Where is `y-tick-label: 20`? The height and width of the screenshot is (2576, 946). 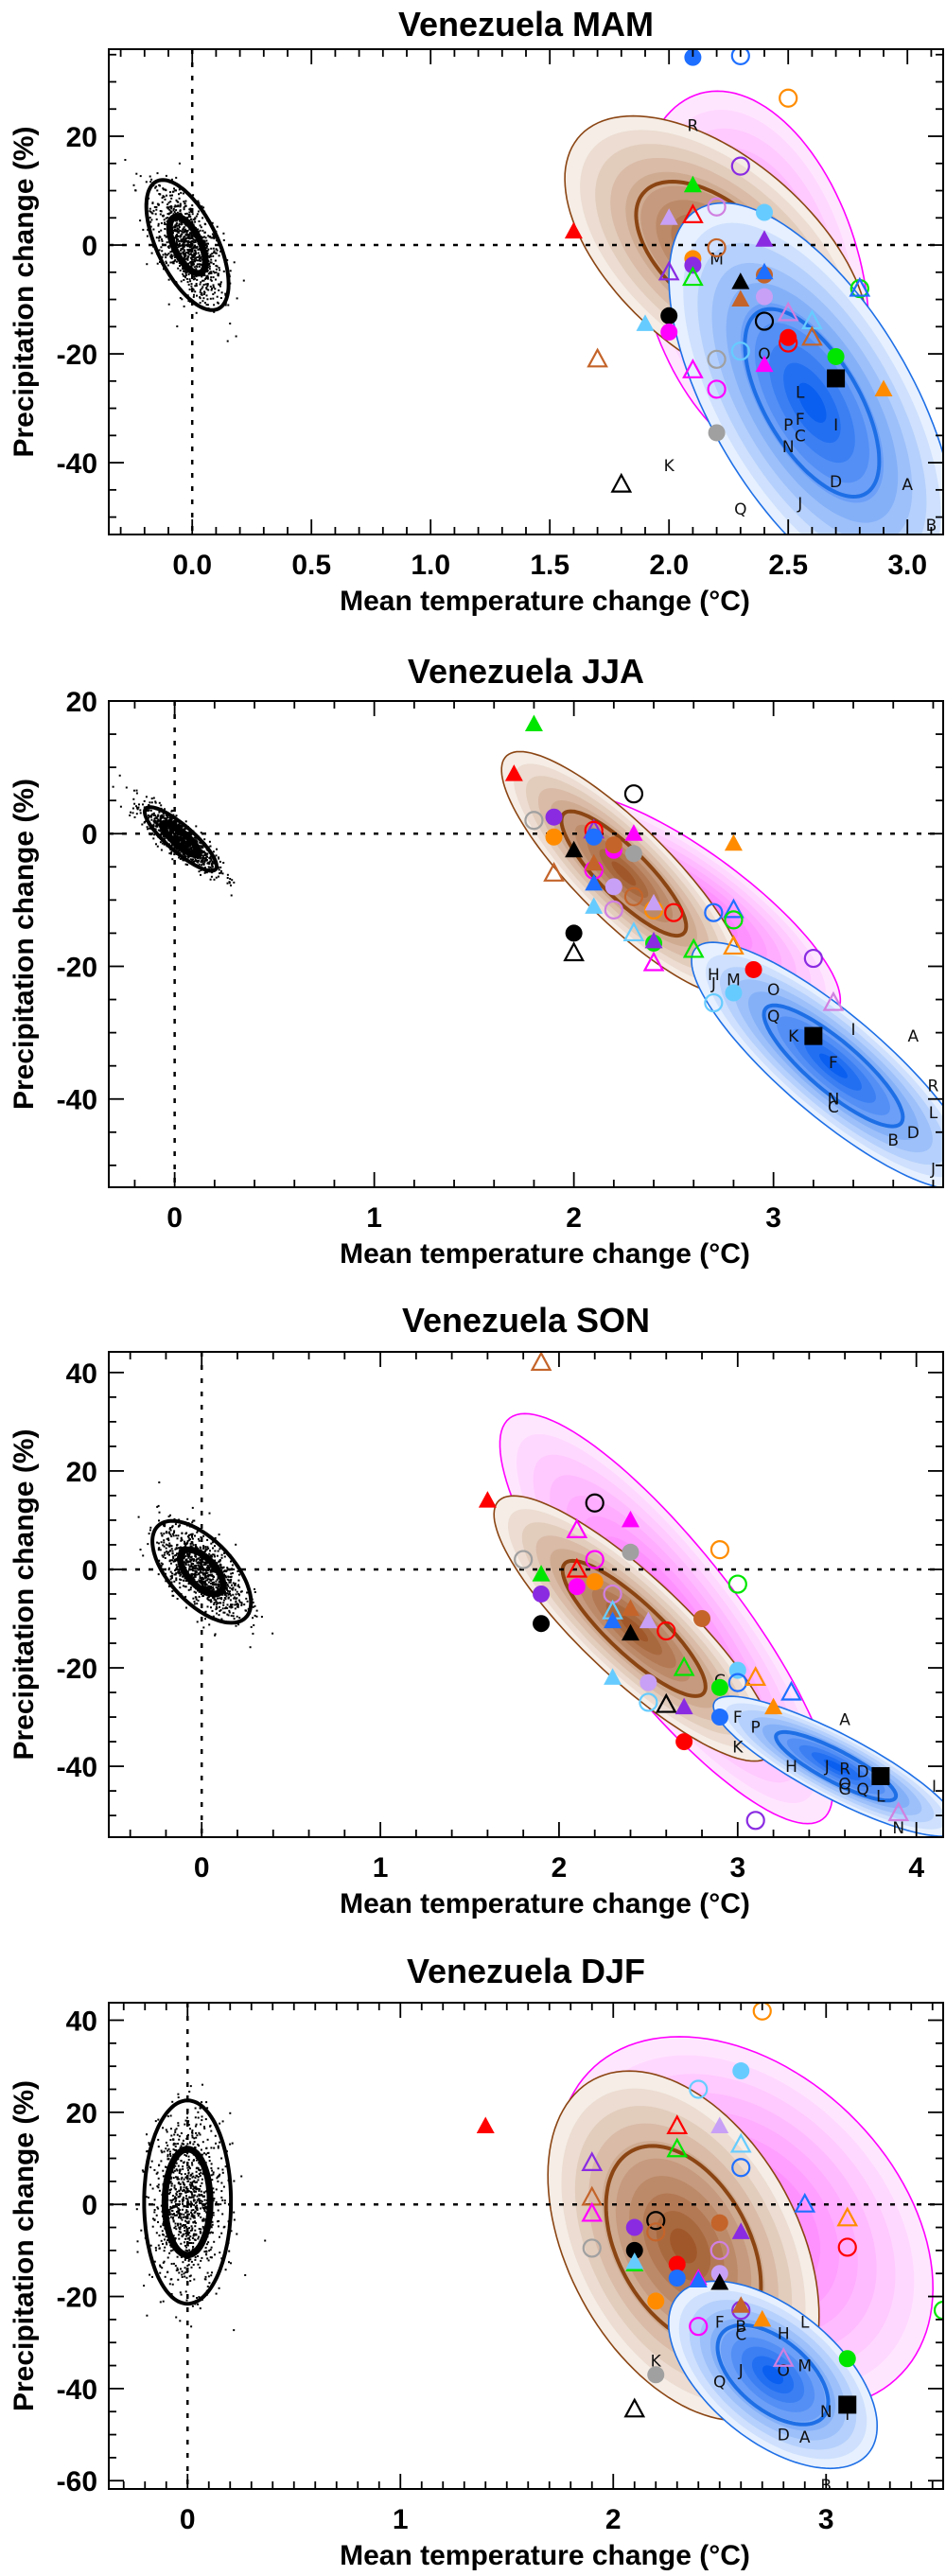 y-tick-label: 20 is located at coordinates (81, 138).